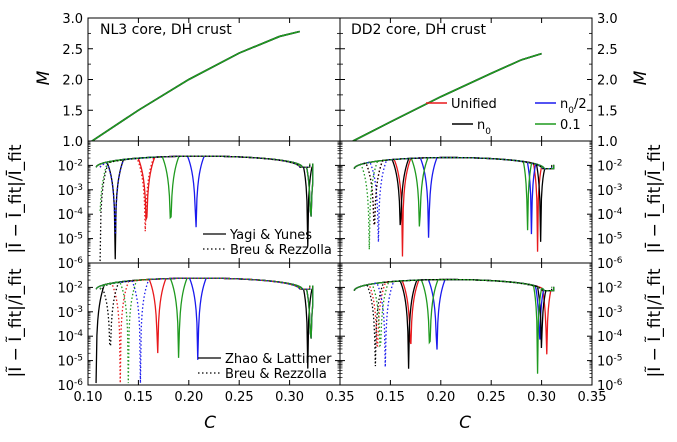 This screenshot has width=677, height=442. I want to click on panel-title-dd2: DD2 core, DH crust, so click(419, 30).